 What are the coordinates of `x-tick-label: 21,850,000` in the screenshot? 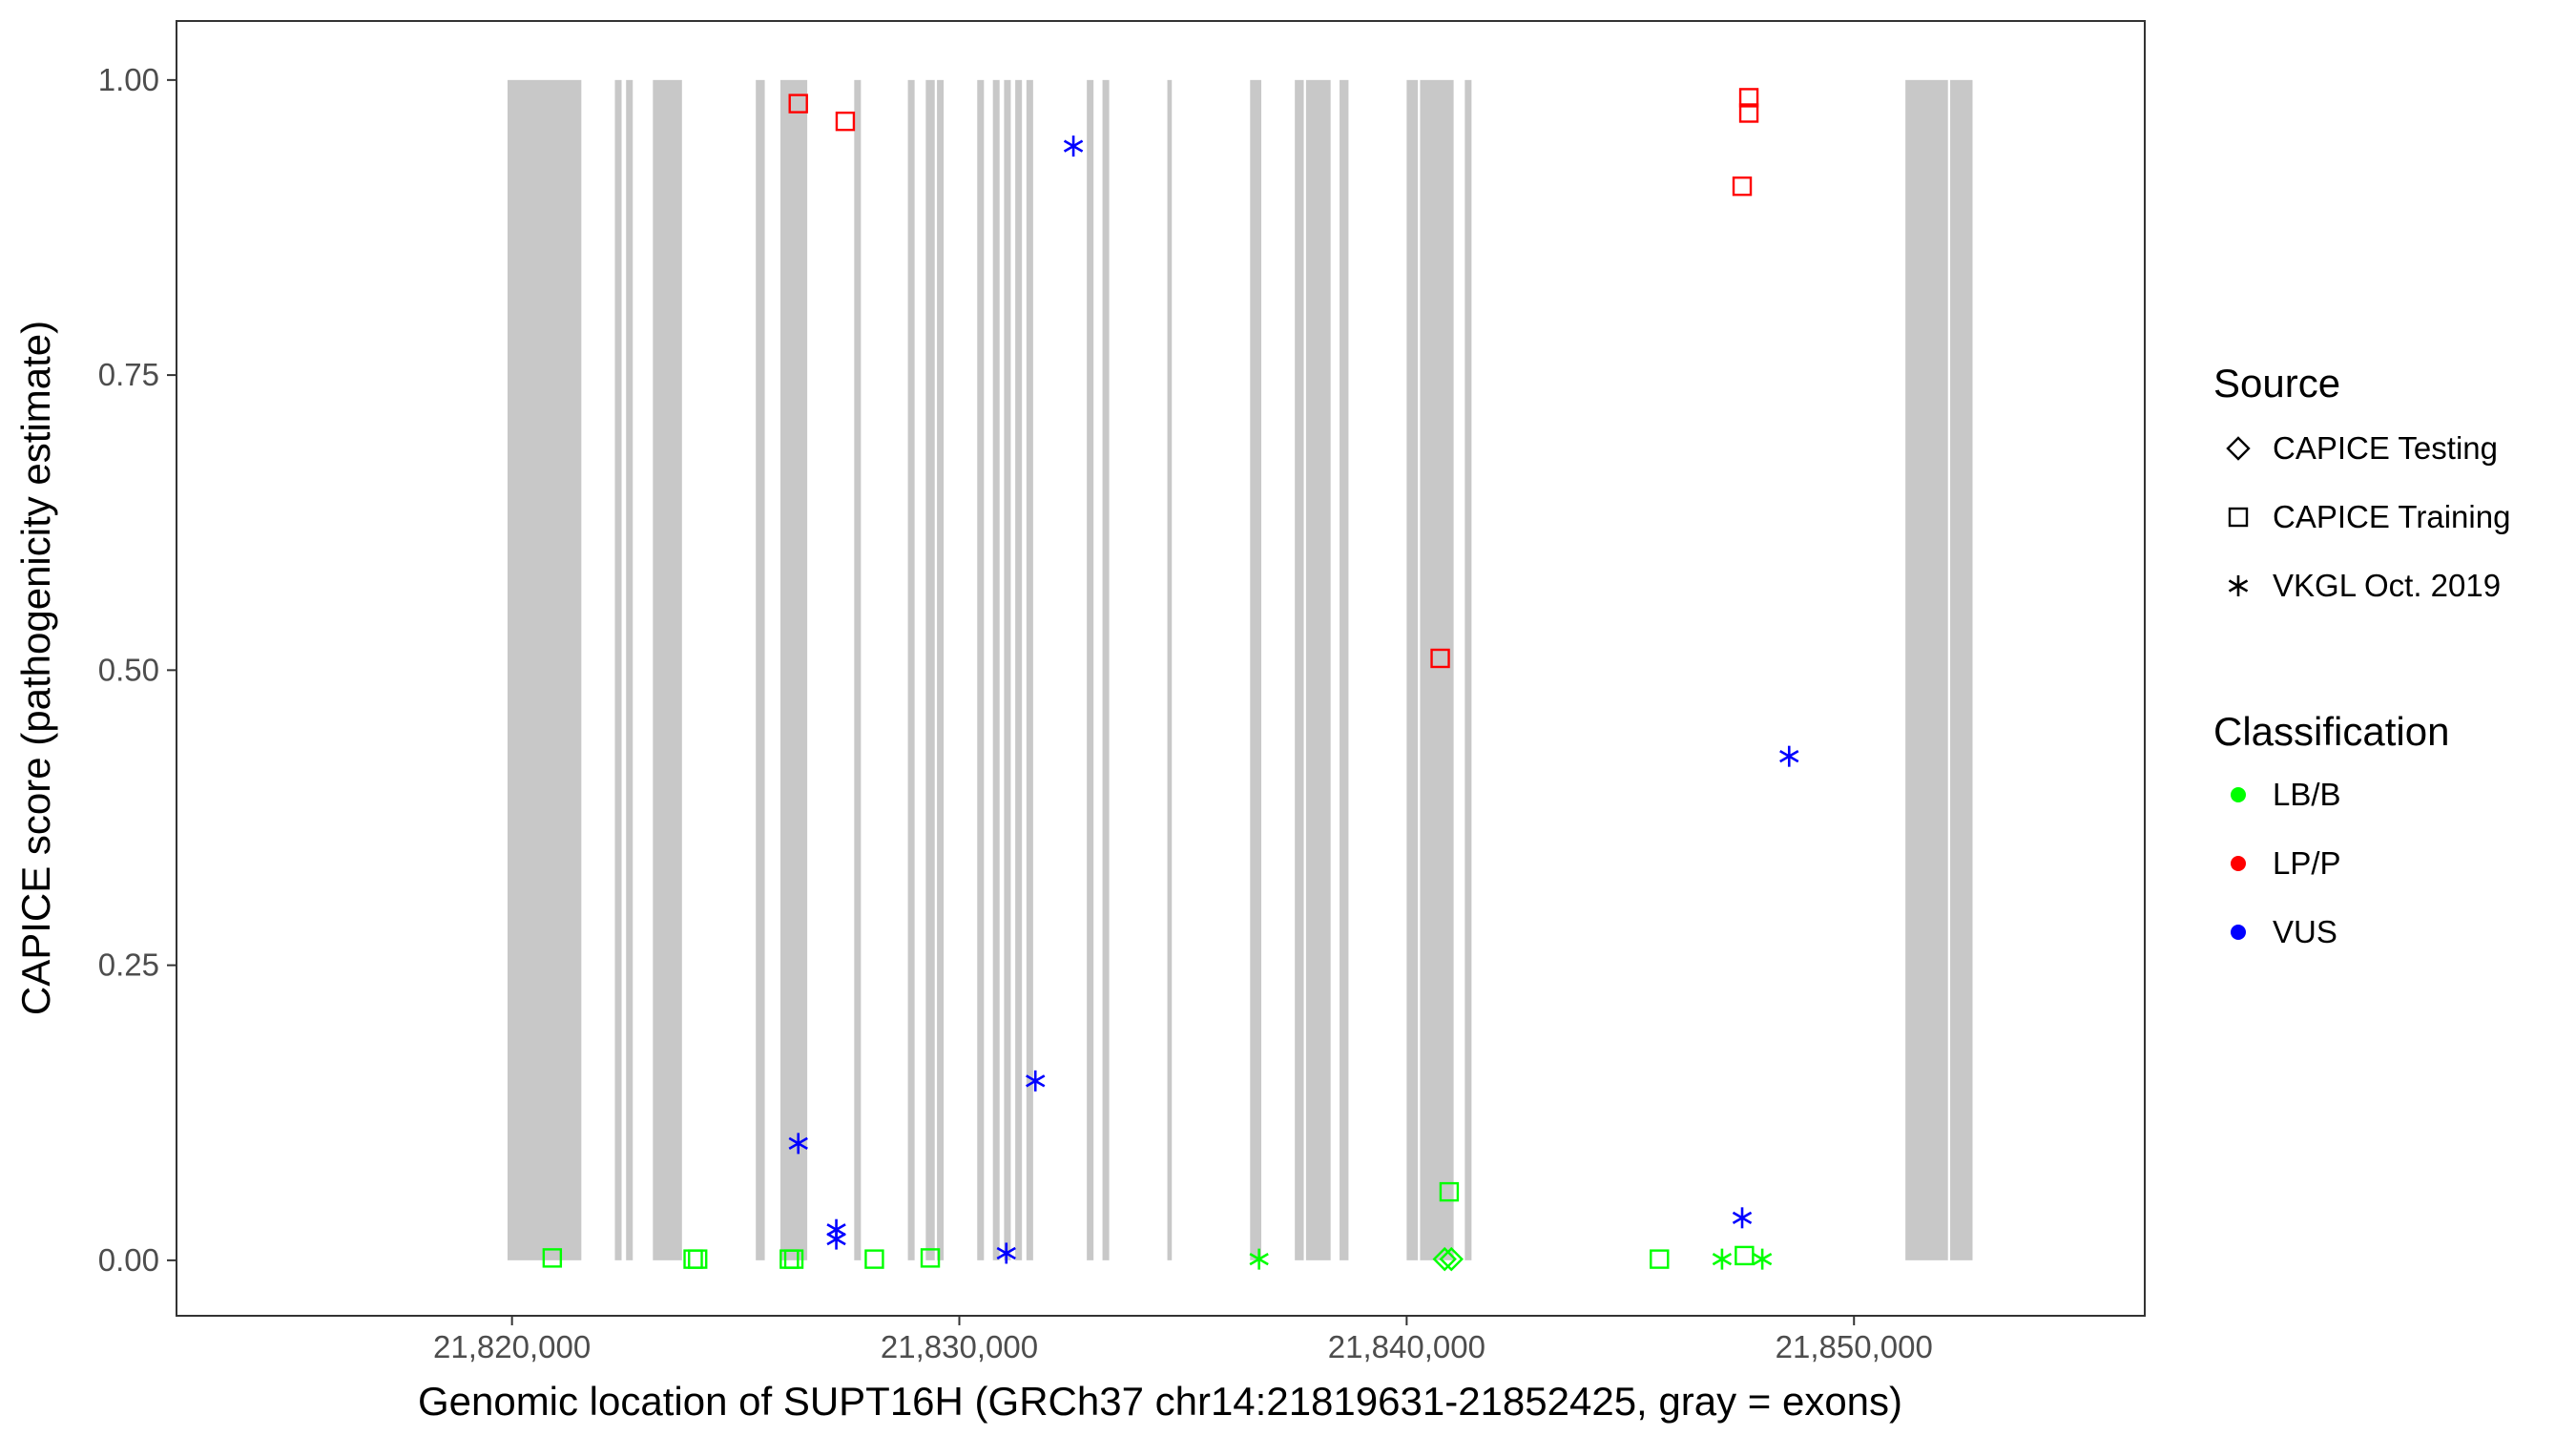 It's located at (1854, 1346).